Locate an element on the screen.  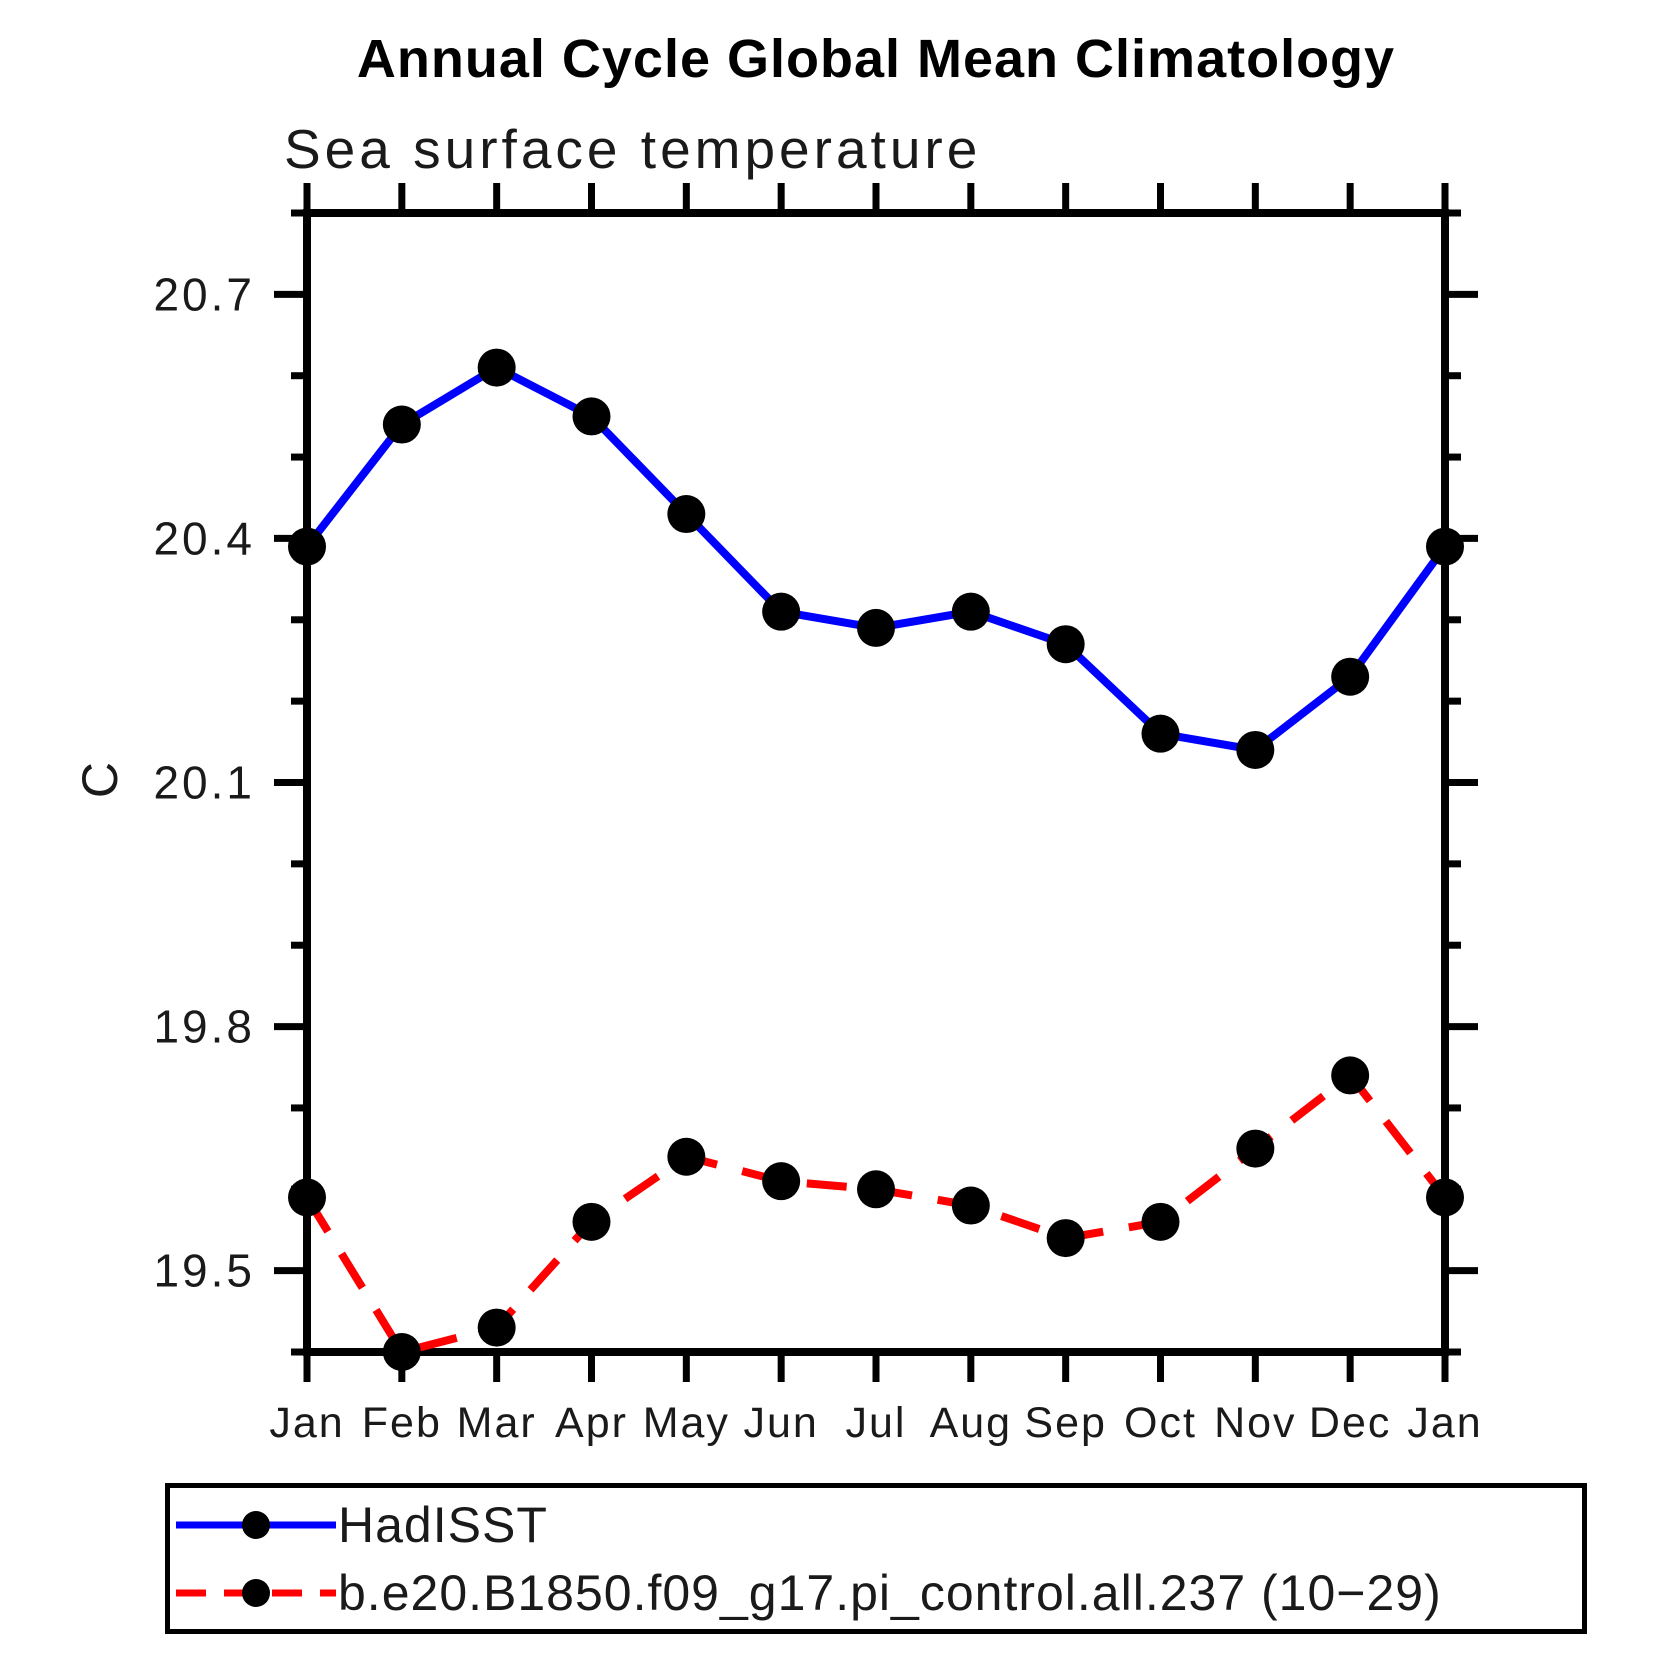
x-tick-label-month: Apr is located at coordinates (591, 1423).